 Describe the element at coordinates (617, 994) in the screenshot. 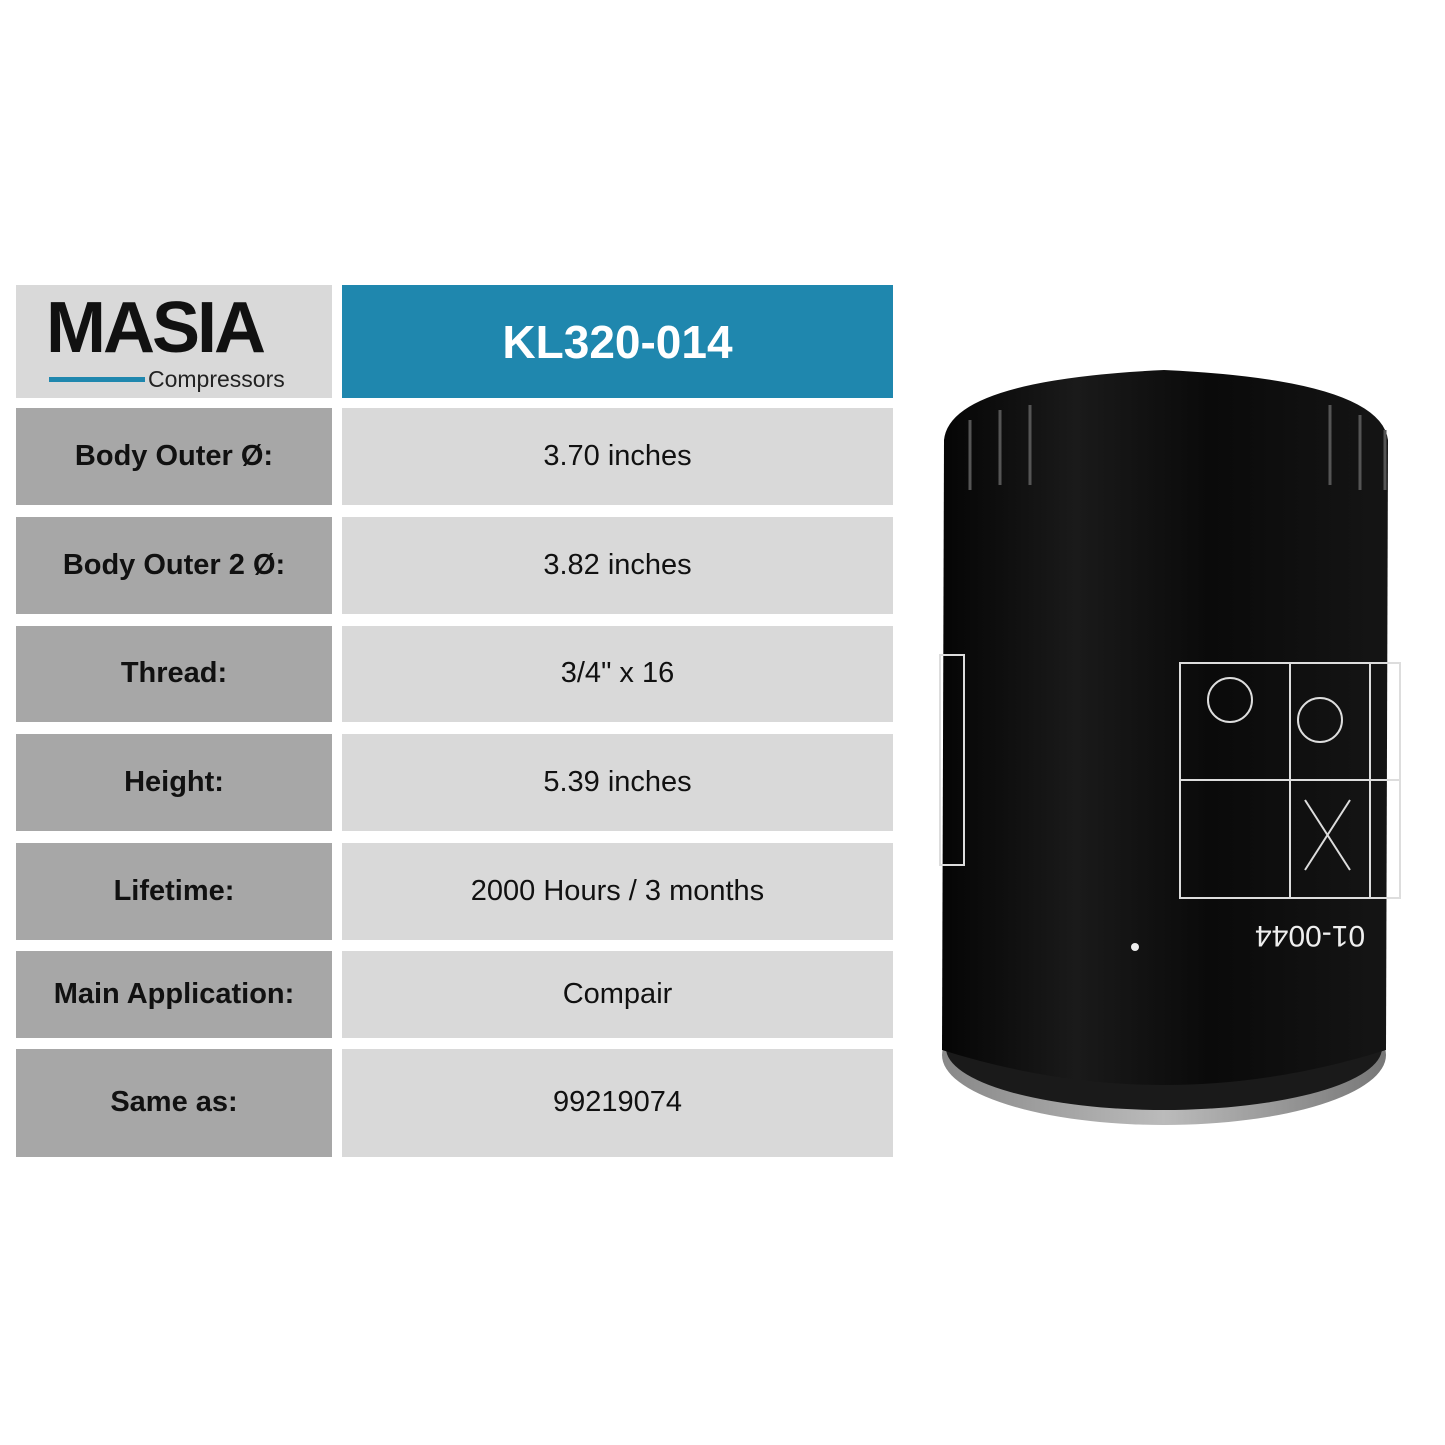

I see `spec-value: Compair` at that location.